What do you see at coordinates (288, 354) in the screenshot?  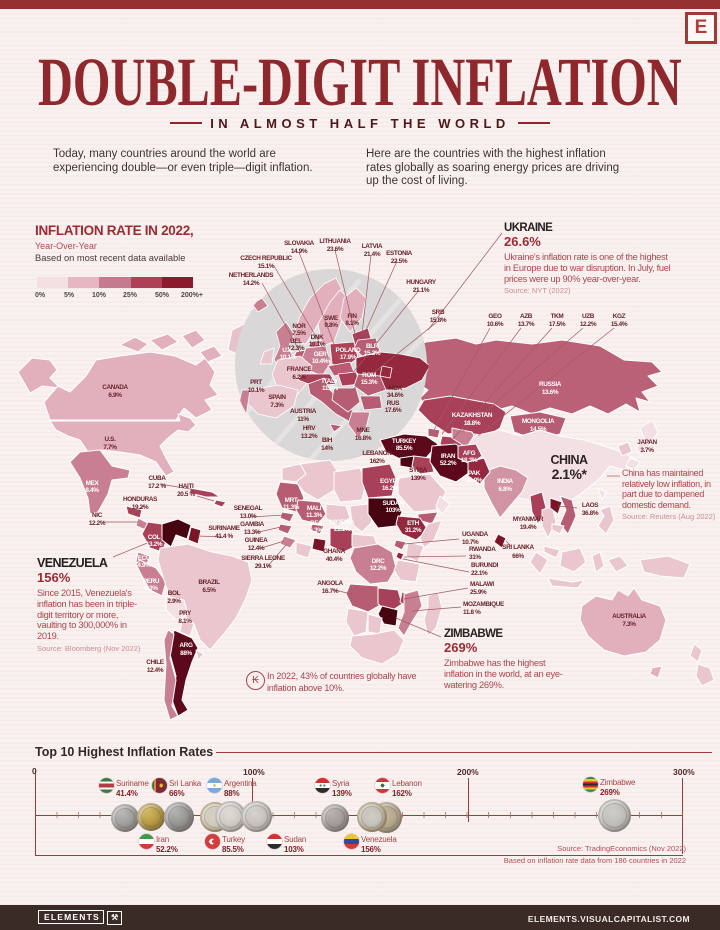 I see `svg-text:U.K.10.1%: U.K. 10.1%` at bounding box center [288, 354].